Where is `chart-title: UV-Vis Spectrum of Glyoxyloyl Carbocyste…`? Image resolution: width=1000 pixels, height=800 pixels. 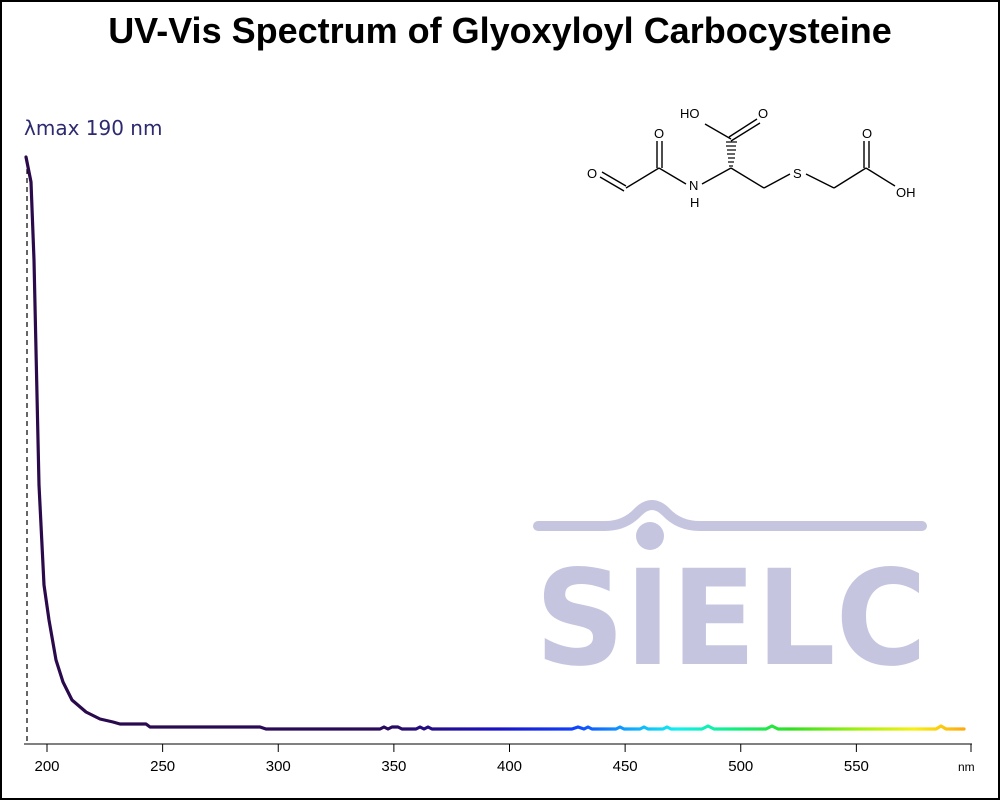
chart-title: UV-Vis Spectrum of Glyoxyloyl Carbocyste… is located at coordinates (500, 30).